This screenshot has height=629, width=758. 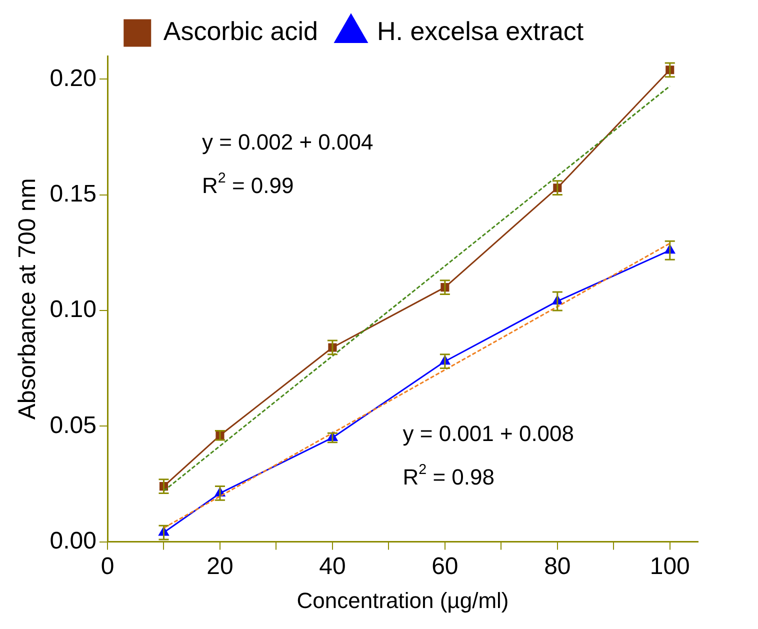 I want to click on legend-label: Ascorbic acid, so click(x=240, y=31).